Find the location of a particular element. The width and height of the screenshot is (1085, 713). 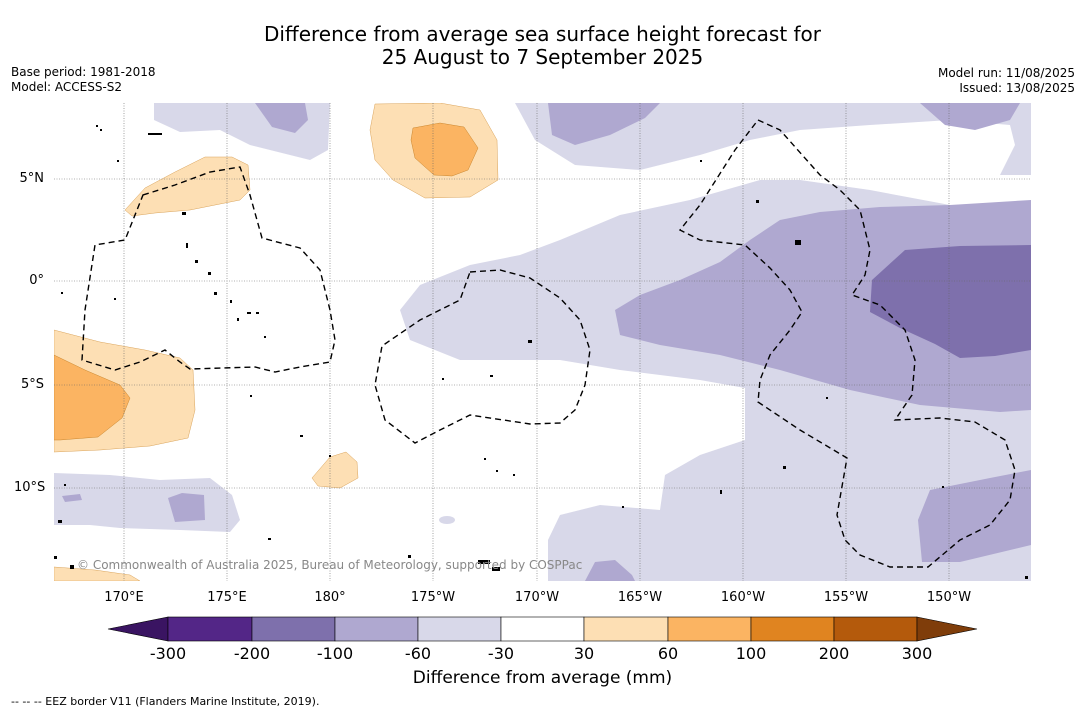

lon-label: 170°W is located at coordinates (537, 597).